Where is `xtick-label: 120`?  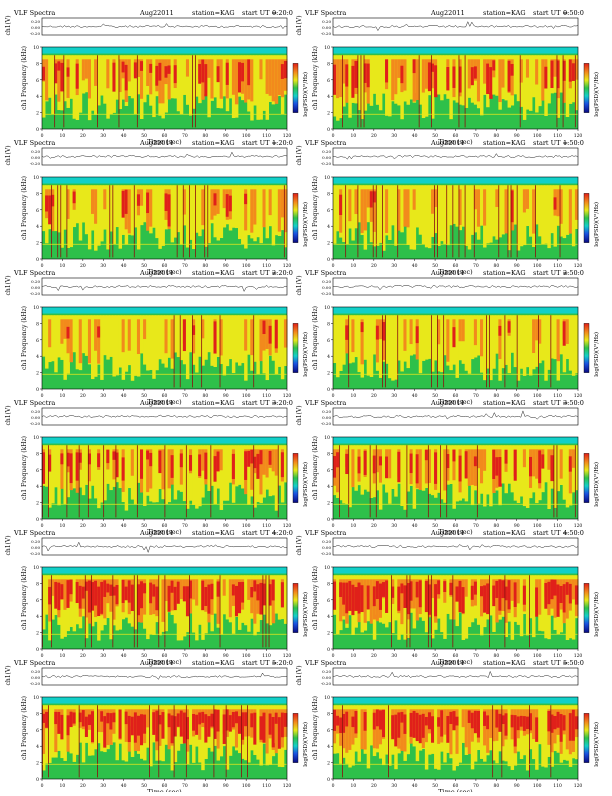 xtick-label: 120 is located at coordinates (578, 656).